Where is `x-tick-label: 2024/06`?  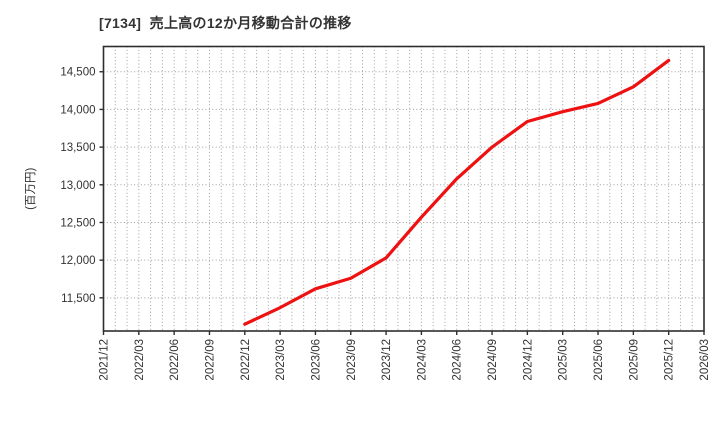
x-tick-label: 2024/06 is located at coordinates (458, 360).